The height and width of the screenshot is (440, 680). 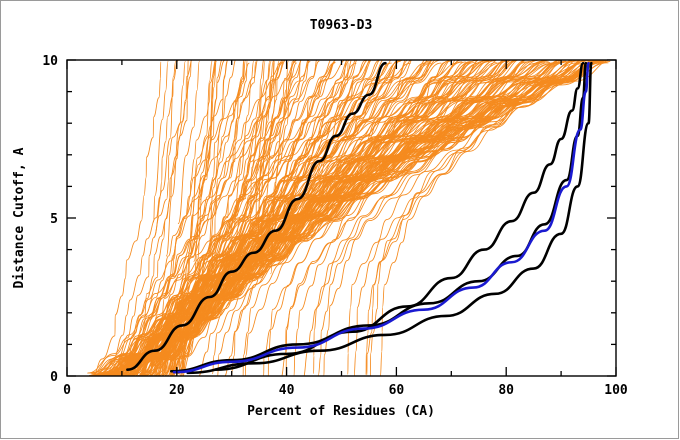 I want to click on x-tick-label-0: 0, so click(x=67, y=390).